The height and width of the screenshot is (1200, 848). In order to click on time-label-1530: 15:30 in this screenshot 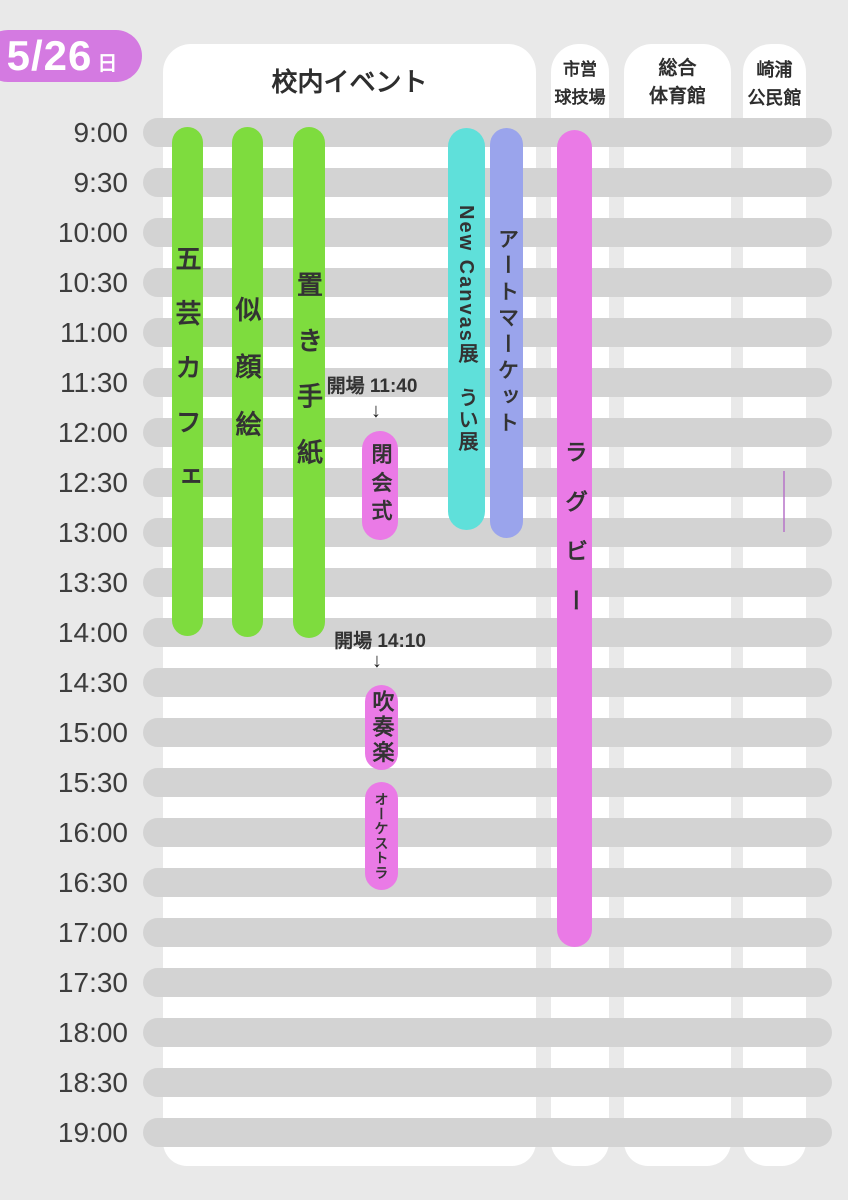, I will do `click(92, 782)`.